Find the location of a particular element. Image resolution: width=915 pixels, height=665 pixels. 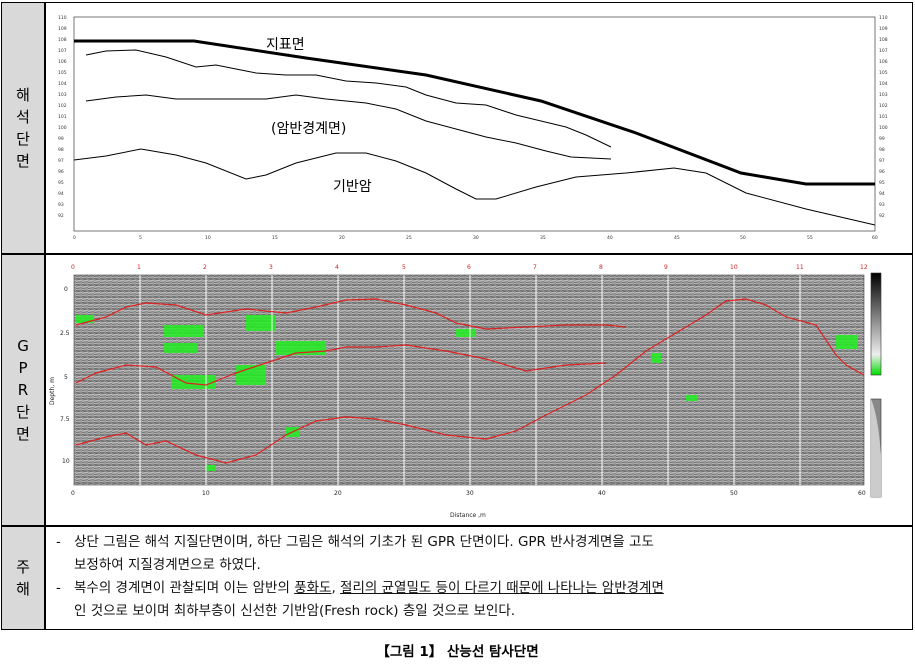

x-tick-label: 50 is located at coordinates (743, 238).